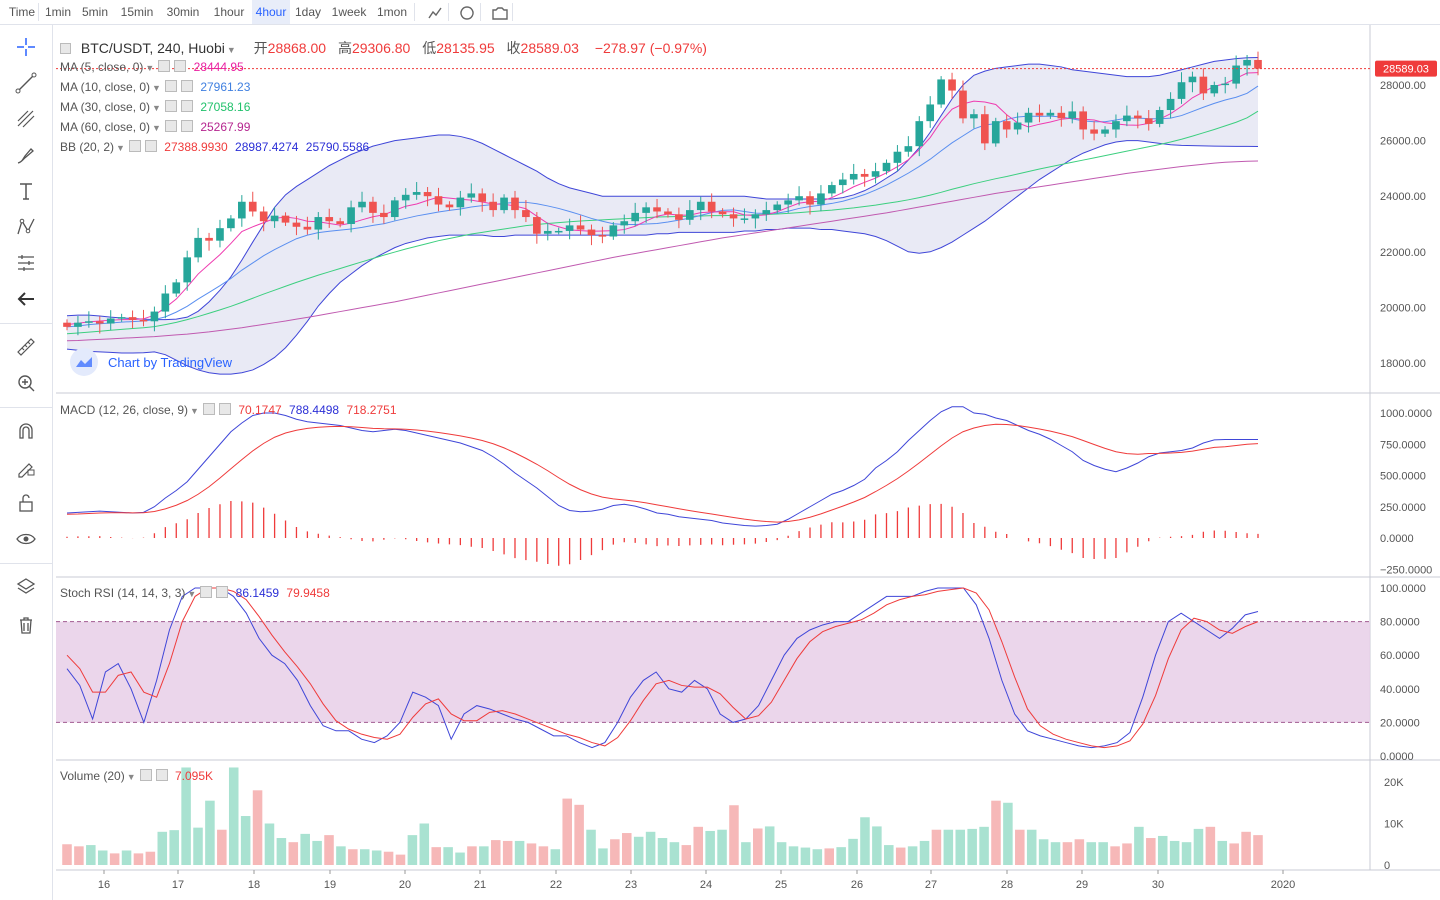 The image size is (1440, 900). What do you see at coordinates (57, 12) in the screenshot?
I see `timeframe-1min: 1min` at bounding box center [57, 12].